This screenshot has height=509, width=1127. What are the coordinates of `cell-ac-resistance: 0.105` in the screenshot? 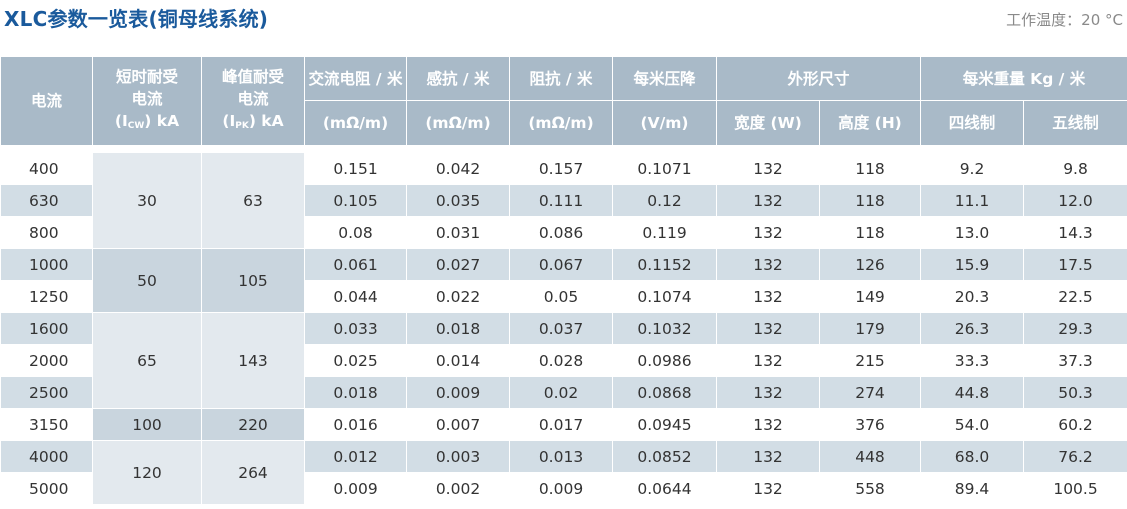 It's located at (355, 200).